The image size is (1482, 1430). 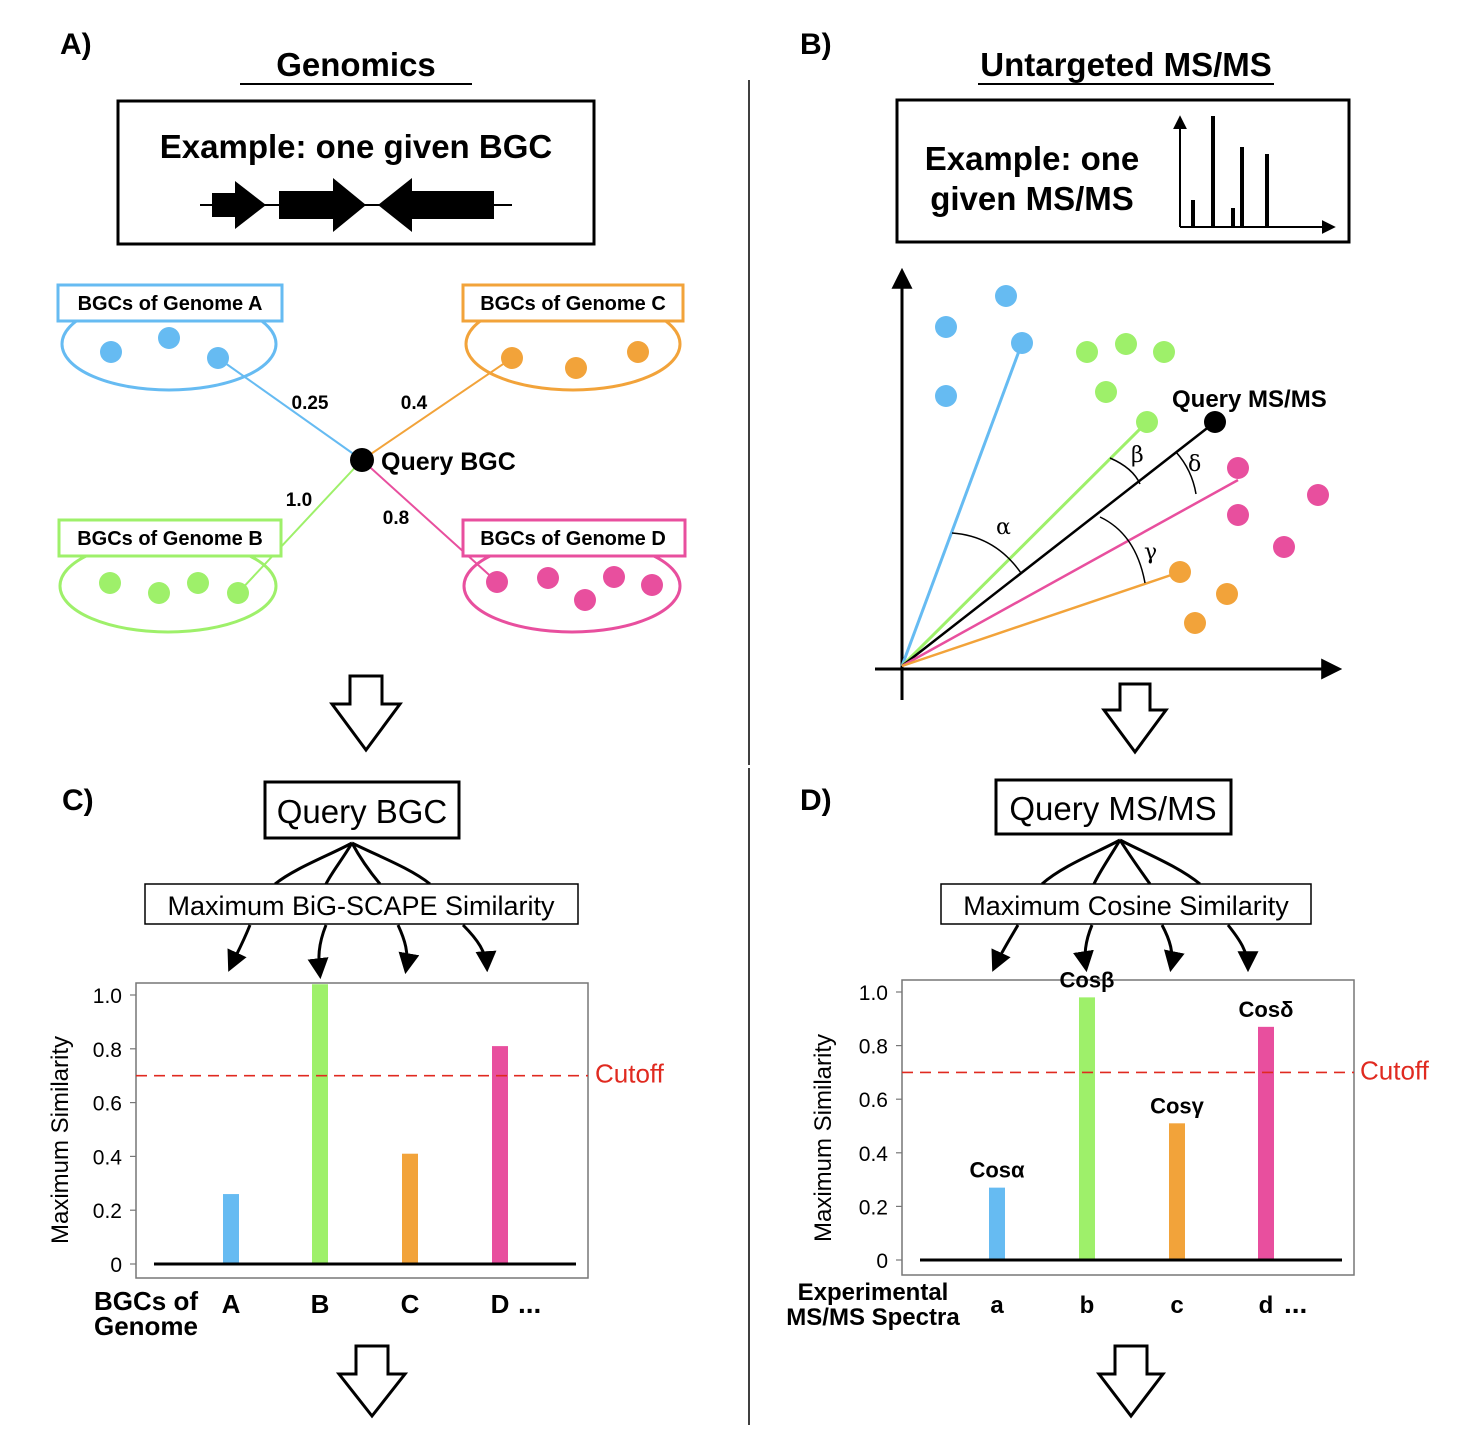 I want to click on chart-c-bar-C, so click(x=410, y=1208).